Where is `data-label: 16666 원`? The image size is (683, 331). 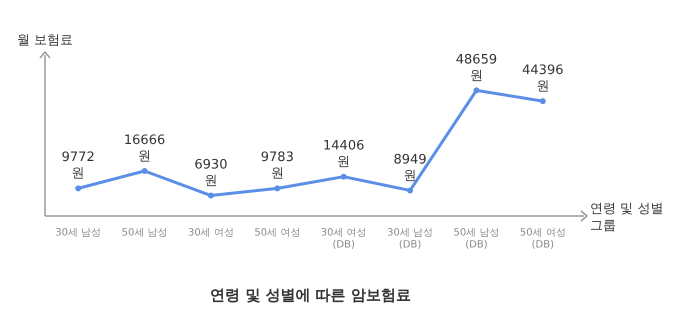 data-label: 16666 원 is located at coordinates (145, 148).